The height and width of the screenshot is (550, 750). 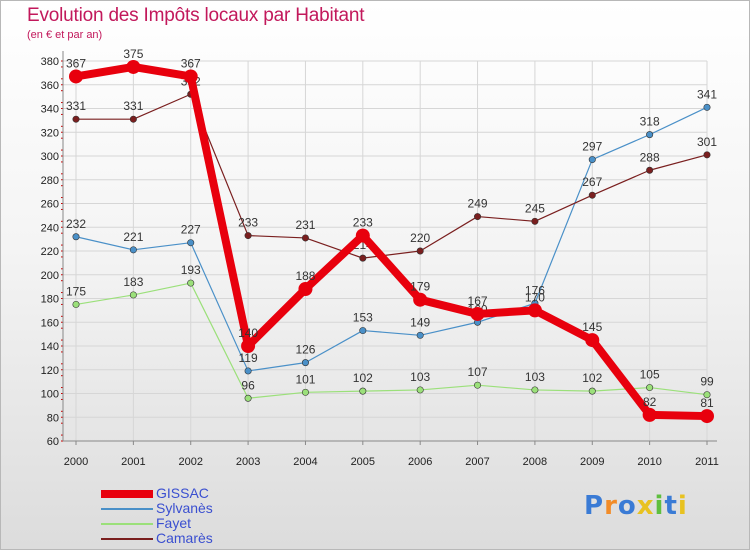 I want to click on logo-letter: i, so click(x=659, y=506).